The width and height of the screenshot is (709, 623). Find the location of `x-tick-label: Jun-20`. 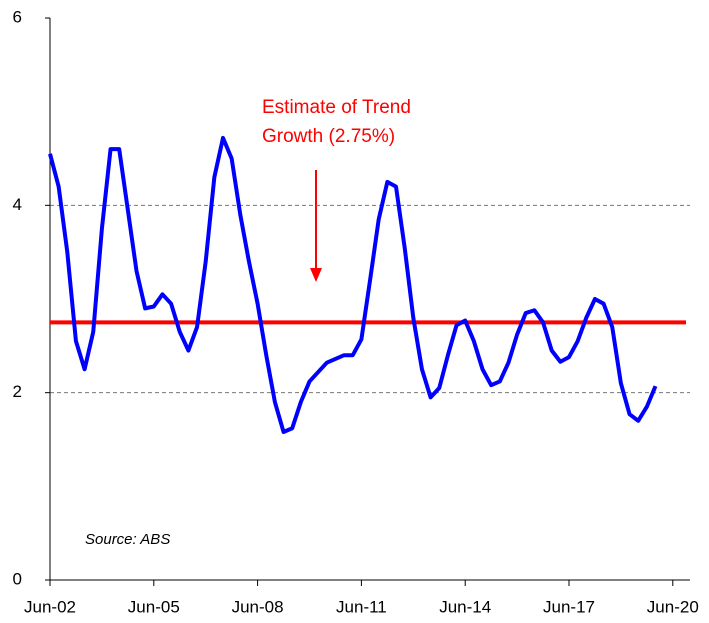

x-tick-label: Jun-20 is located at coordinates (673, 606).